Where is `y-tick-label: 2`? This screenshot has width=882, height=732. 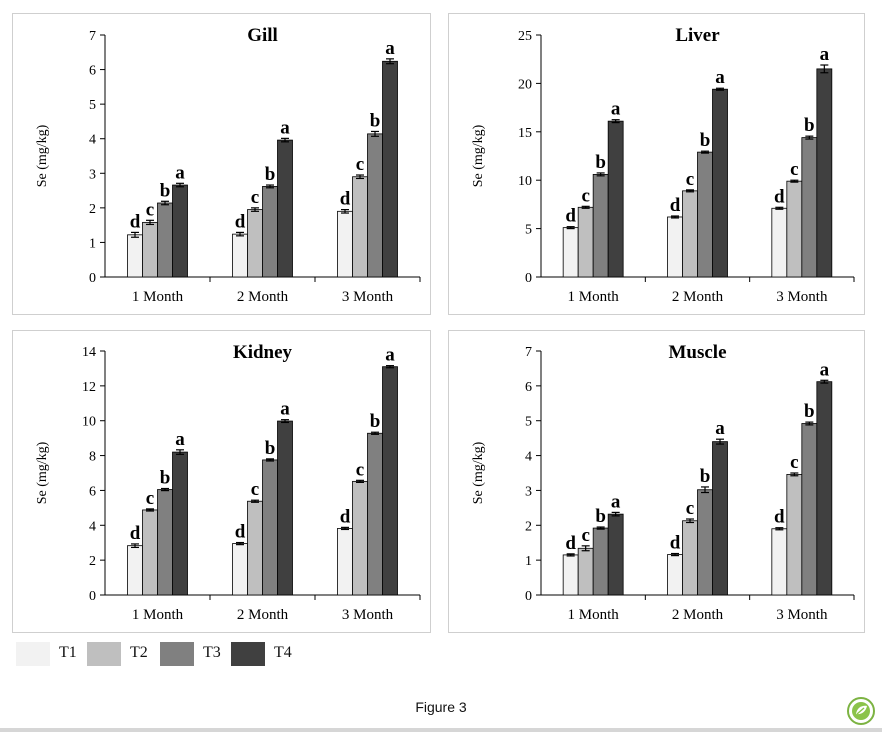 y-tick-label: 2 is located at coordinates (92, 209).